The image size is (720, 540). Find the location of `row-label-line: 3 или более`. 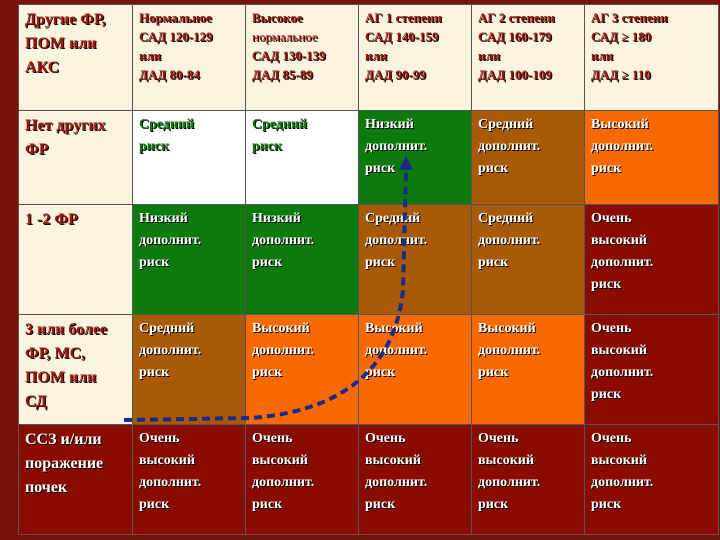

row-label-line: 3 или более is located at coordinates (66, 329).